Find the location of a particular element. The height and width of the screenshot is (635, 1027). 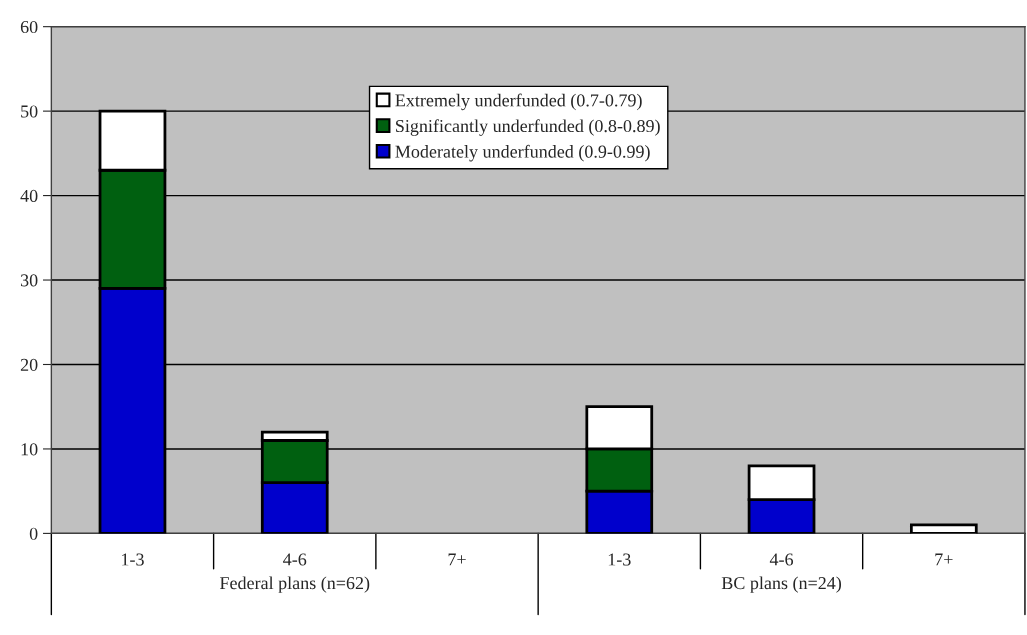

text: BC plans (n=24) is located at coordinates (781, 584).